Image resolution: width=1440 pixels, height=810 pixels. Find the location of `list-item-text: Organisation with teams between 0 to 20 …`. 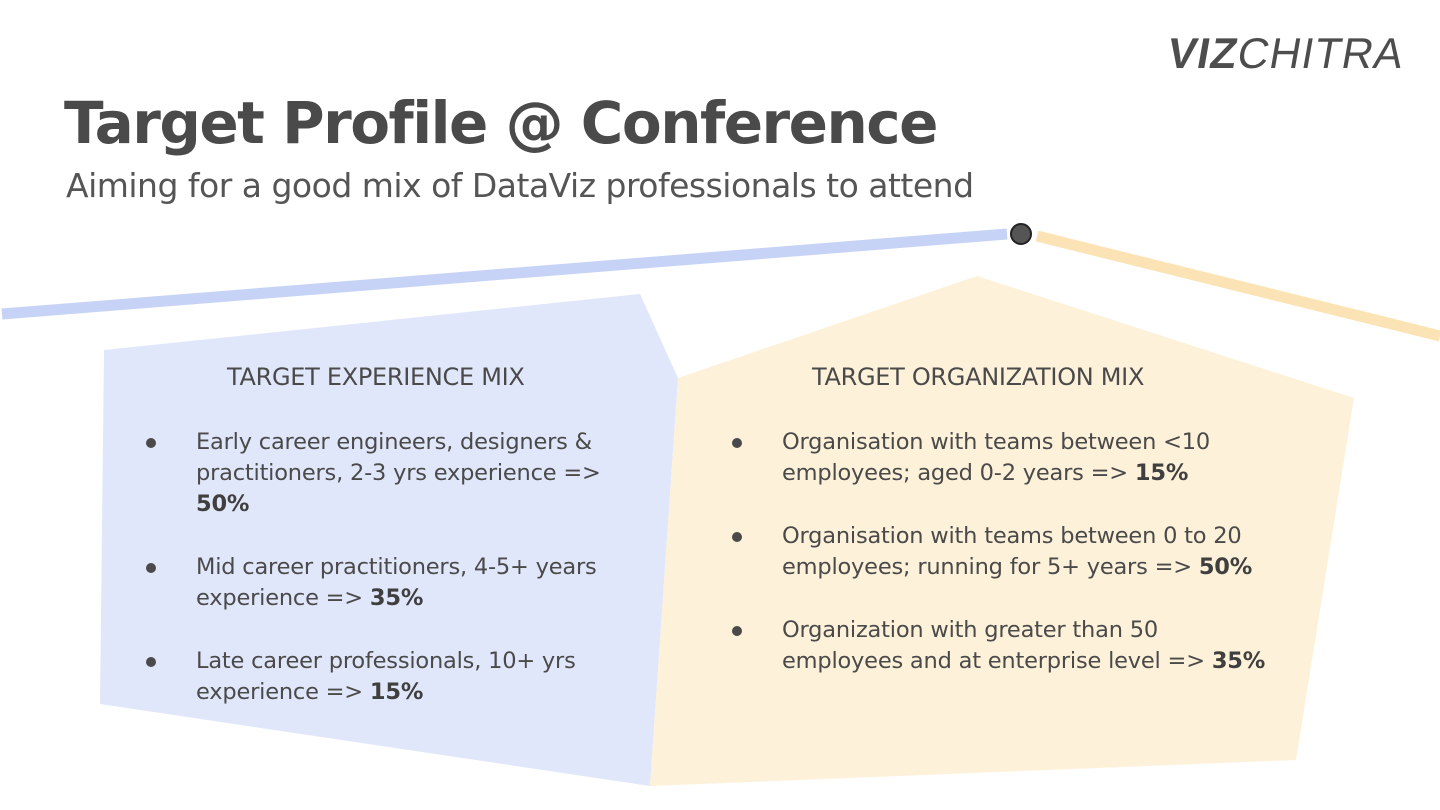

list-item-text: Organisation with teams between 0 to 20 … is located at coordinates (1012, 551).